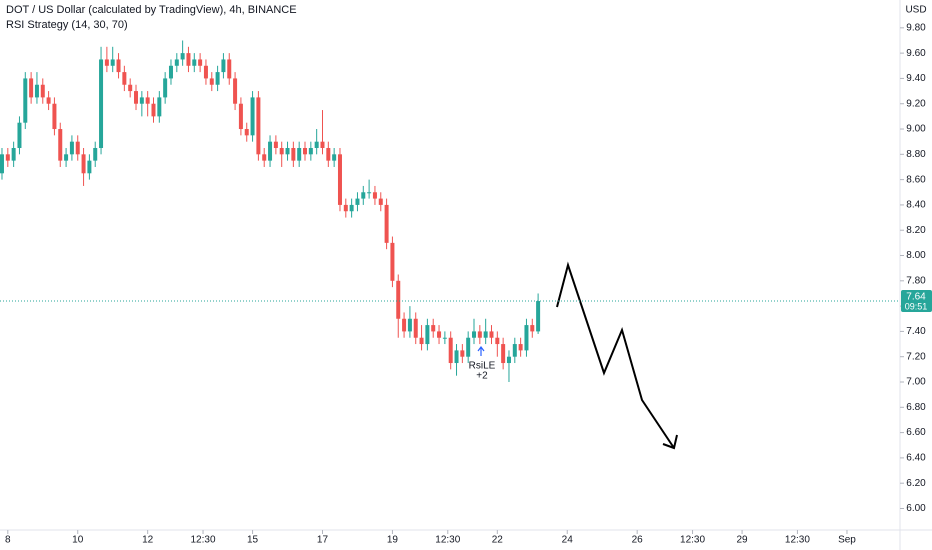  What do you see at coordinates (482, 366) in the screenshot?
I see `signal-label: RsiLE` at bounding box center [482, 366].